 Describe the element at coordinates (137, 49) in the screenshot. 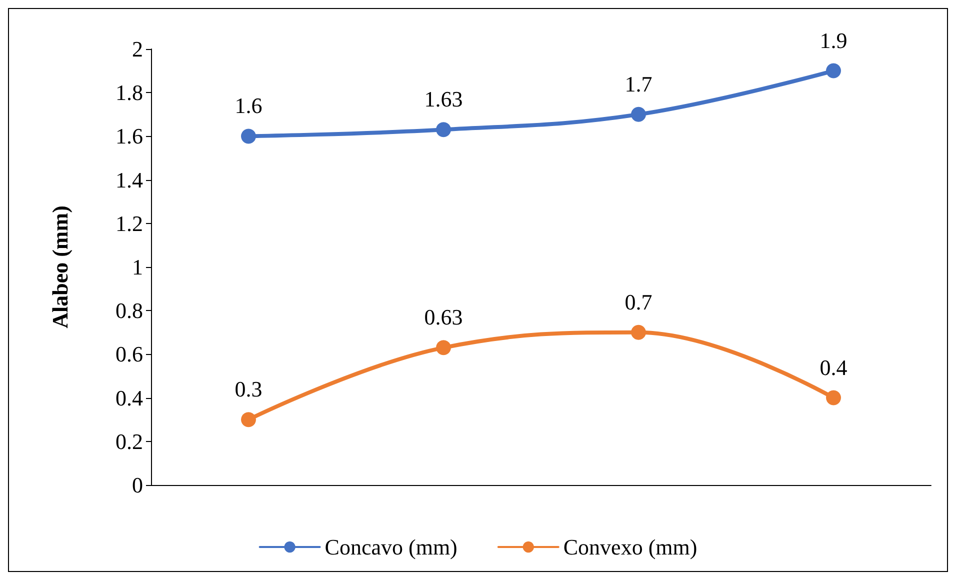

I see `y-tick-label: 2` at that location.